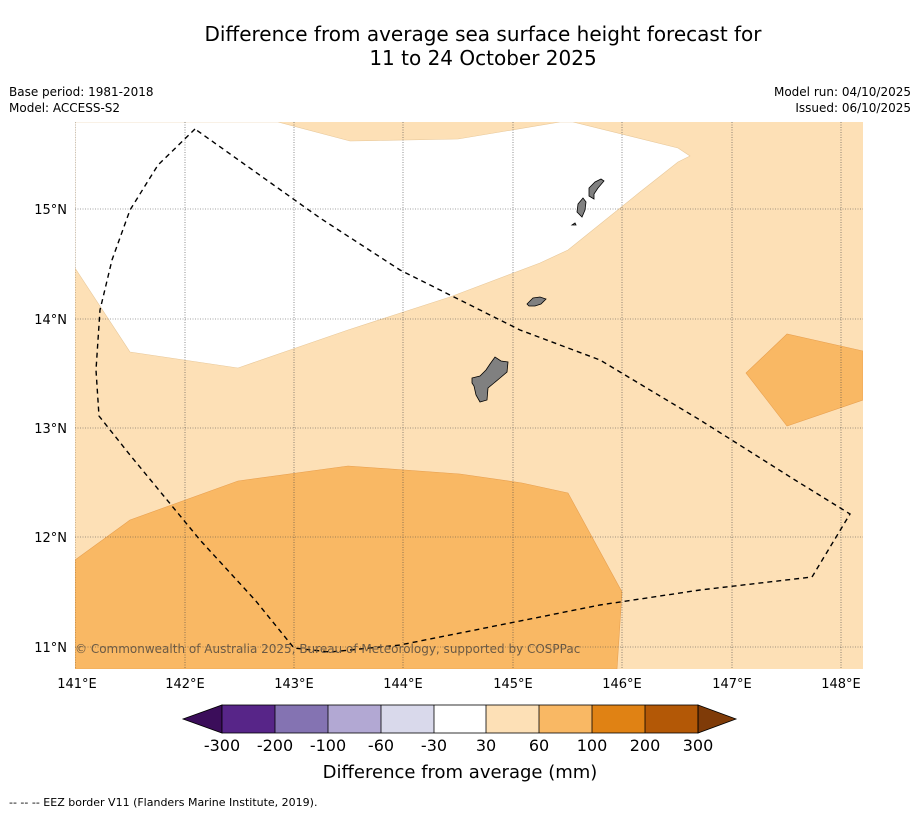  What do you see at coordinates (460, 772) in the screenshot?
I see `colorbar-title: Difference from average (mm)` at bounding box center [460, 772].